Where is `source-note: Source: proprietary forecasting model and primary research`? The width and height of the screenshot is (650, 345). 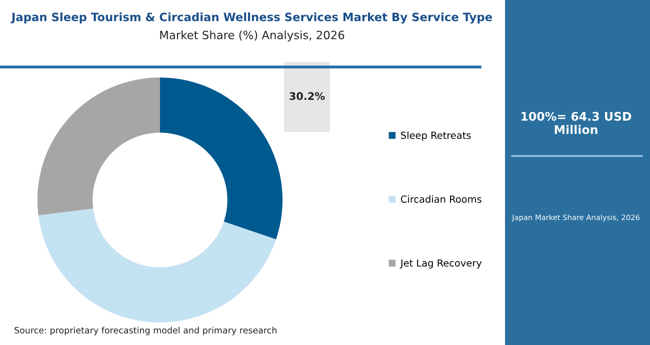 source-note: Source: proprietary forecasting model and primary research is located at coordinates (145, 331).